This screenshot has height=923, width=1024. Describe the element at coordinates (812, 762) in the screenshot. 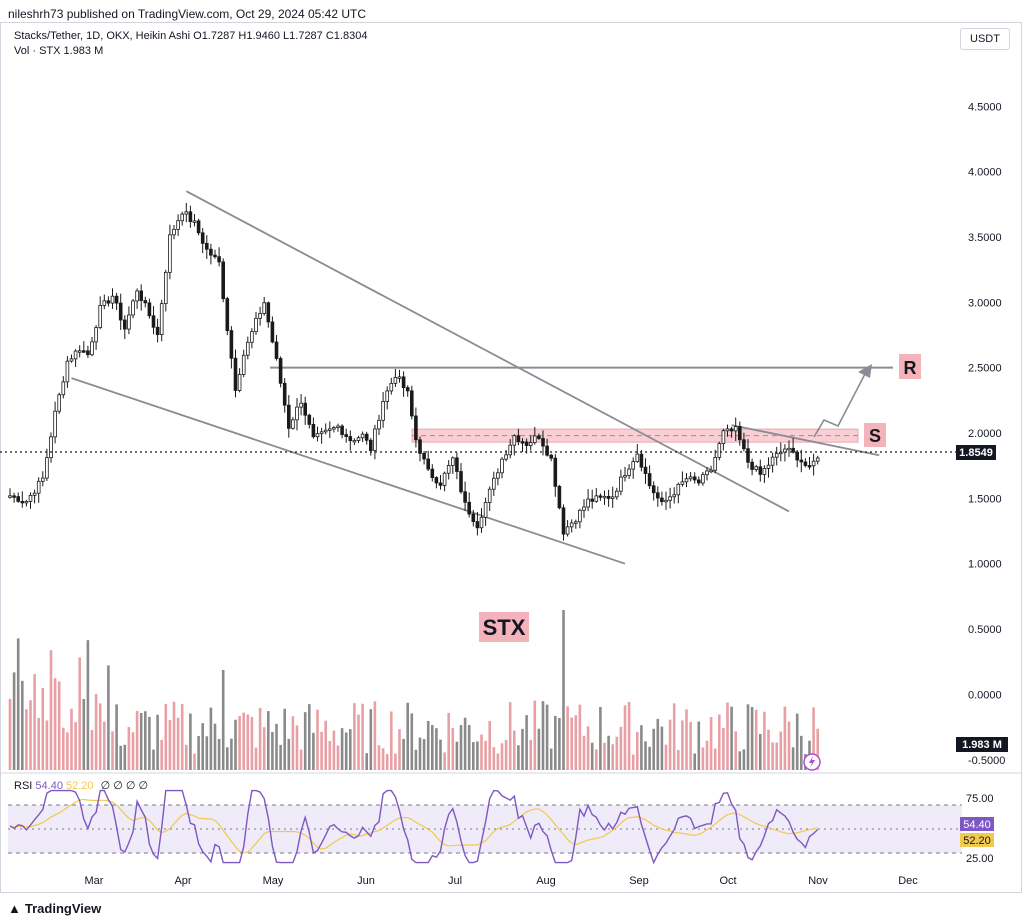

I see `lightning-icon` at that location.